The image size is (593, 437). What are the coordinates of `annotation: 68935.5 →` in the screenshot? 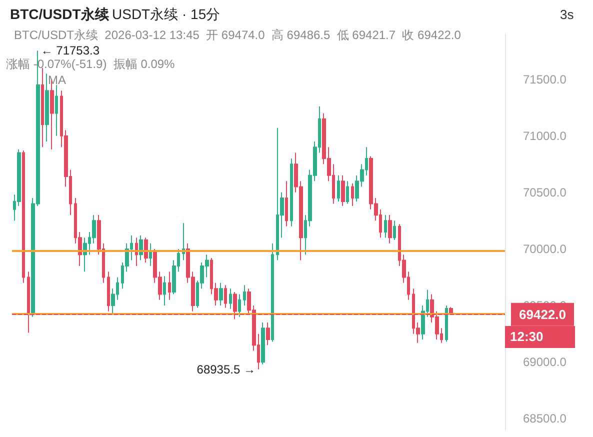 It's located at (226, 369).